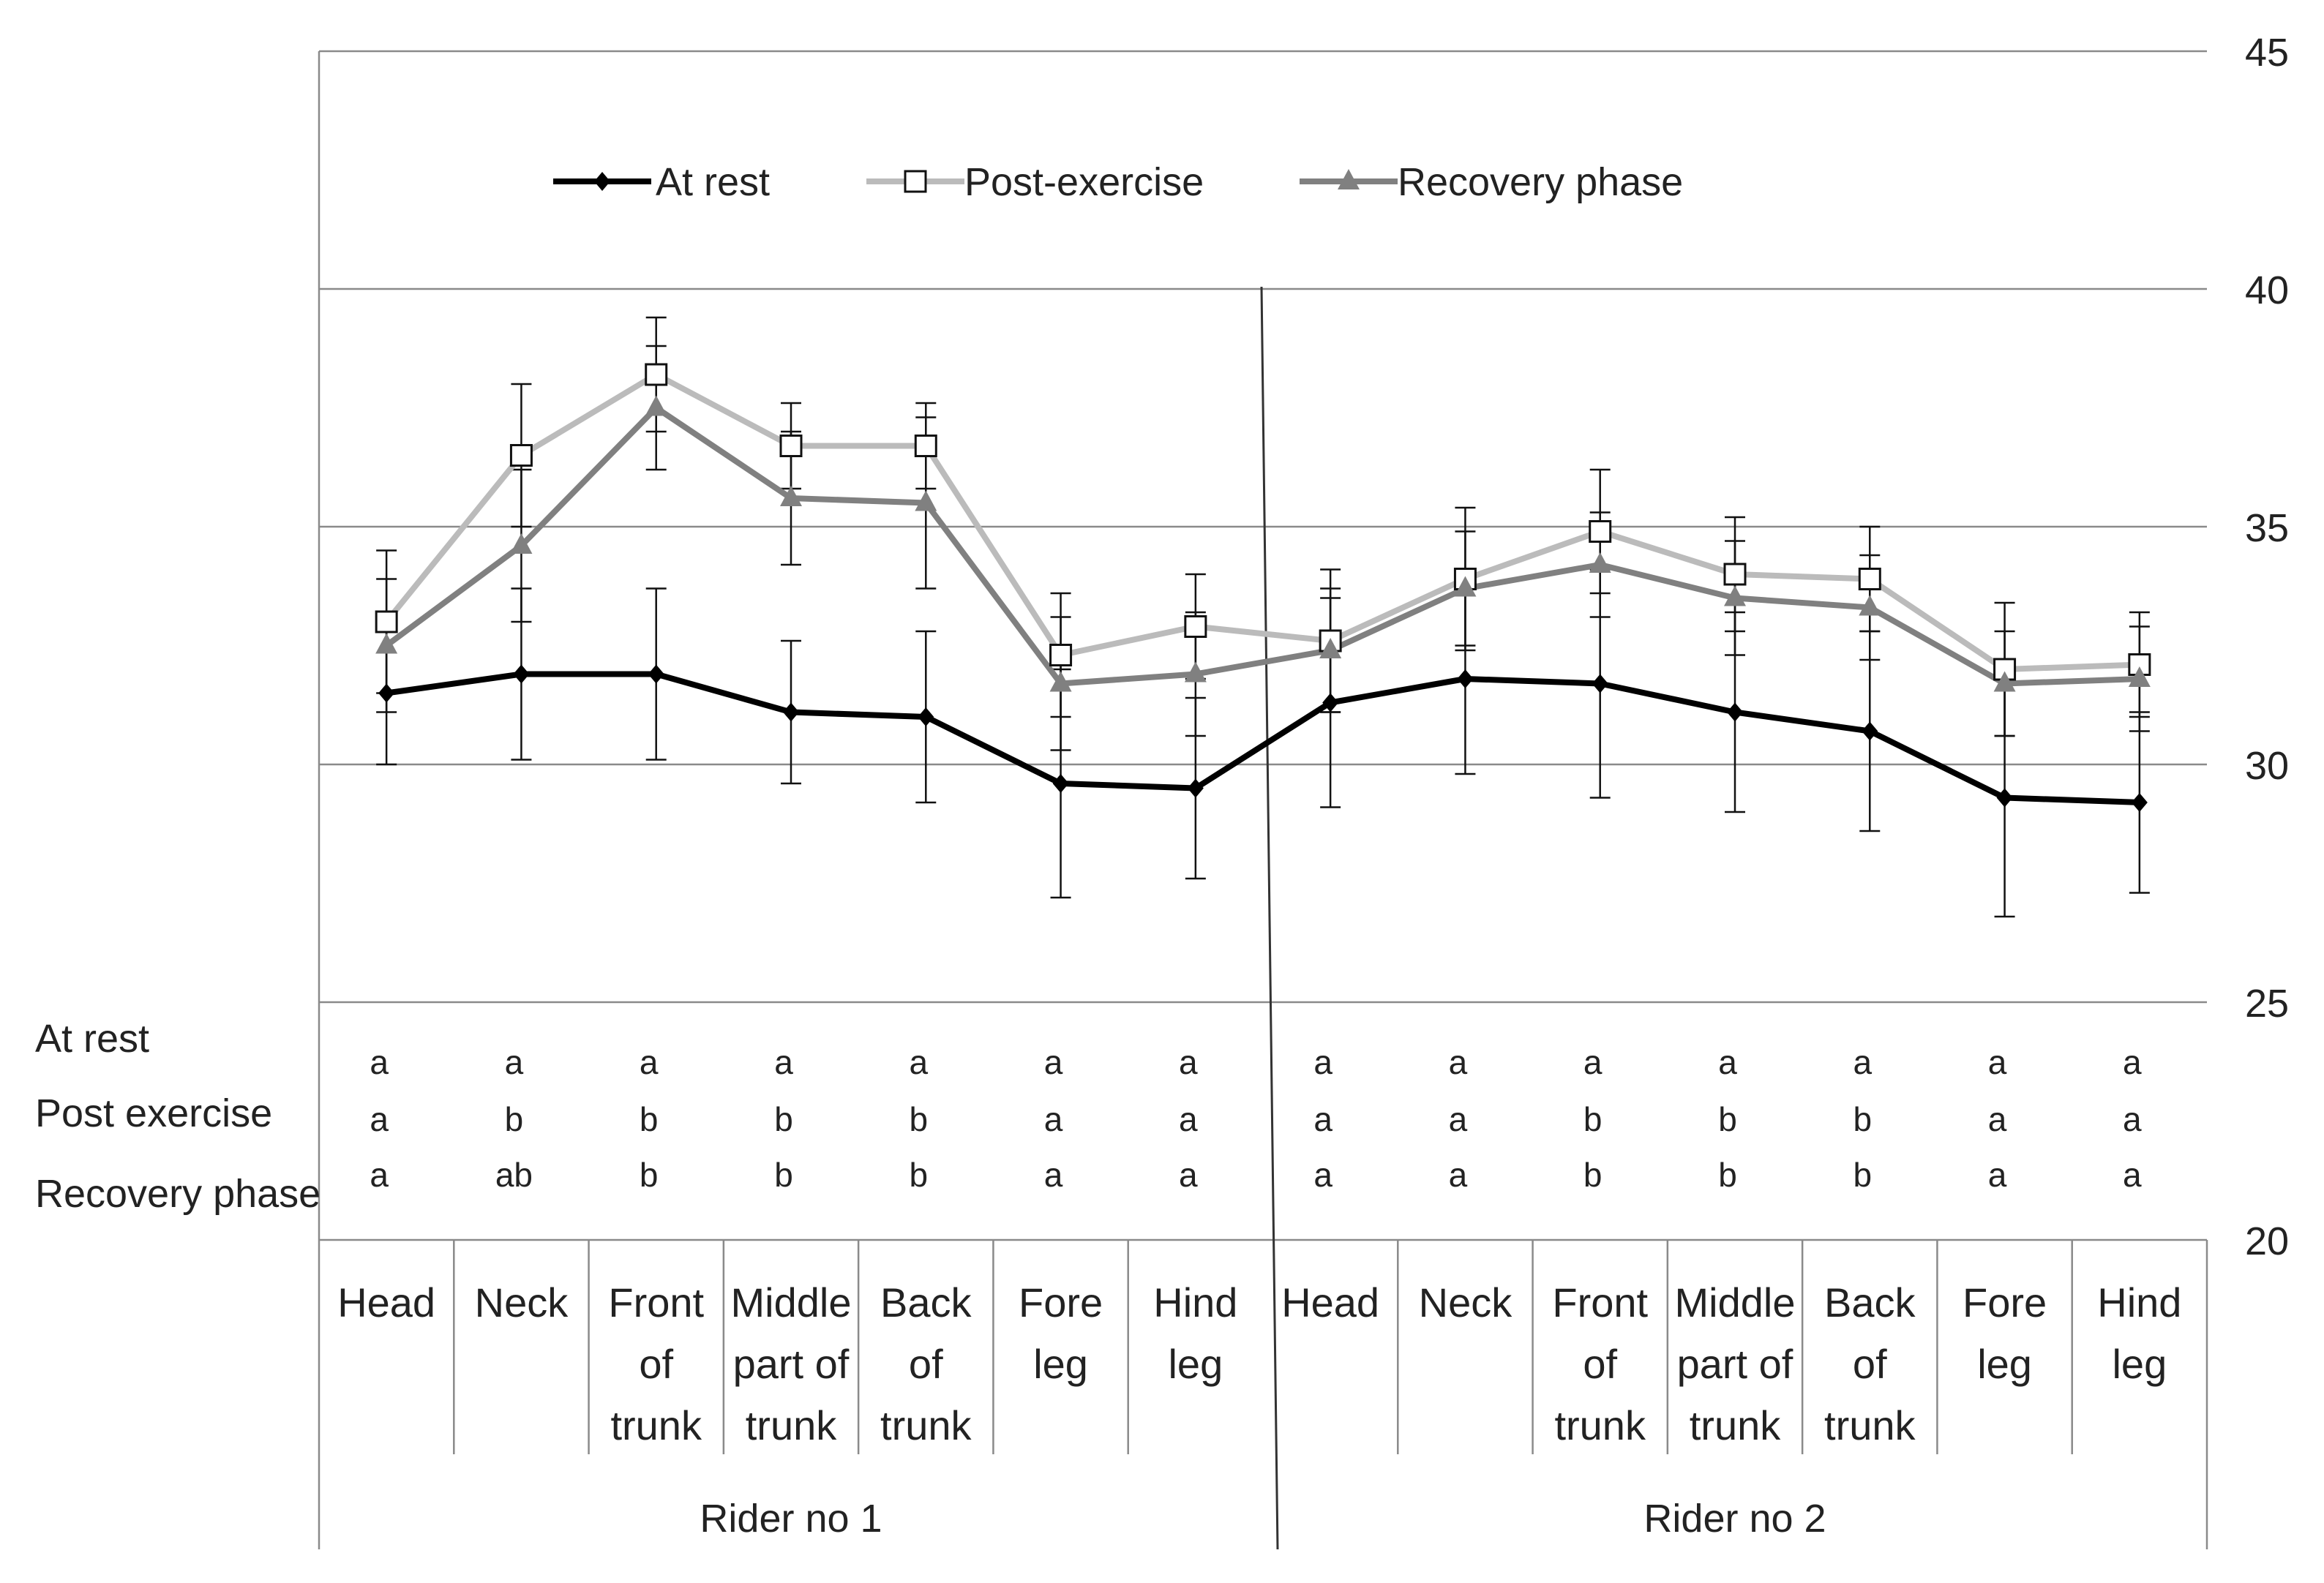  I want to click on significance-letter: ab, so click(514, 1175).